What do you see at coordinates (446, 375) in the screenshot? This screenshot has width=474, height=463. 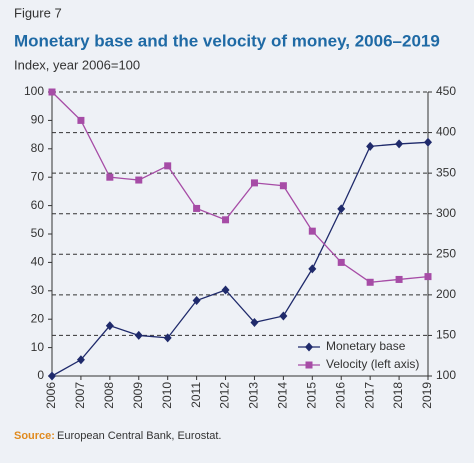 I see `y2-tick-label: 100` at bounding box center [446, 375].